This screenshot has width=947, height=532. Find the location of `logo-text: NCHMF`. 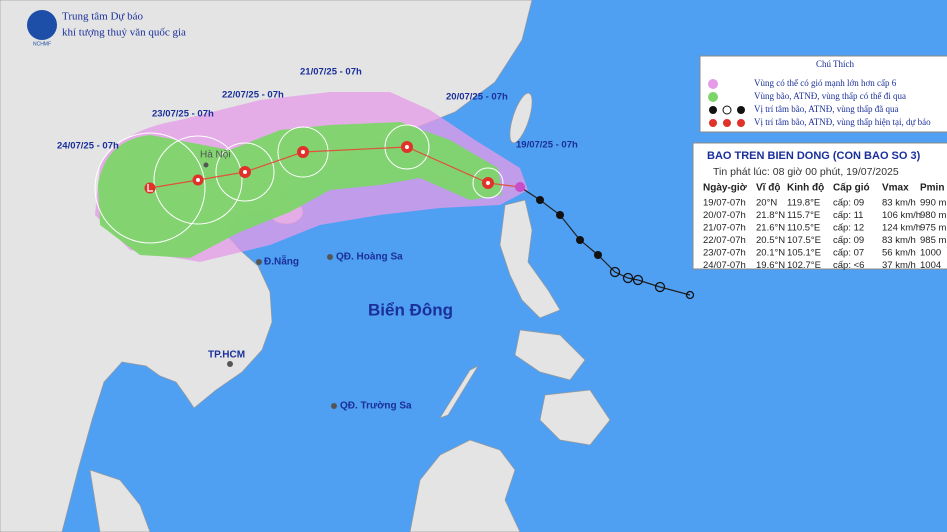

logo-text: NCHMF is located at coordinates (42, 44).